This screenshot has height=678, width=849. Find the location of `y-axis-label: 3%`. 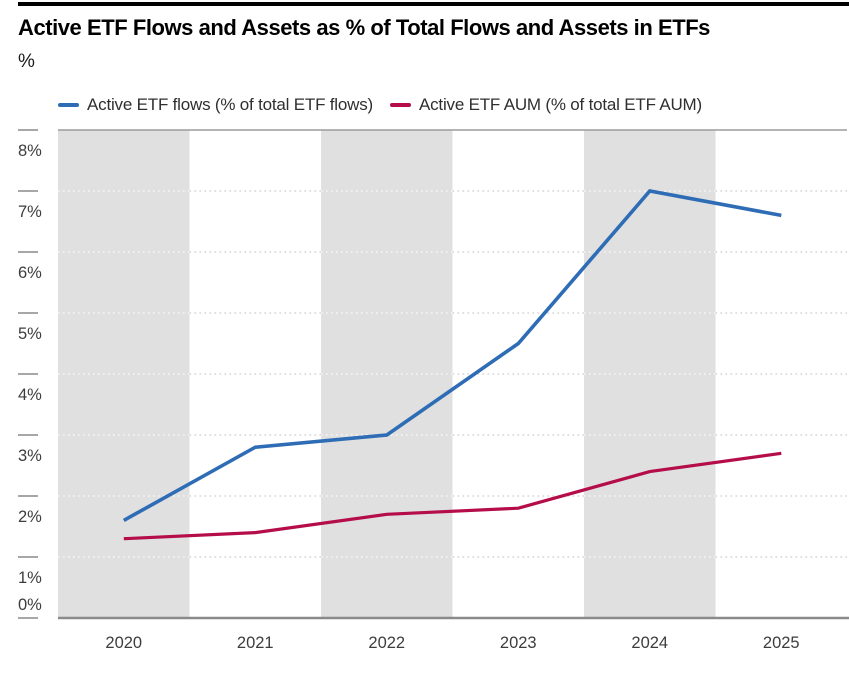

y-axis-label: 3% is located at coordinates (30, 456).